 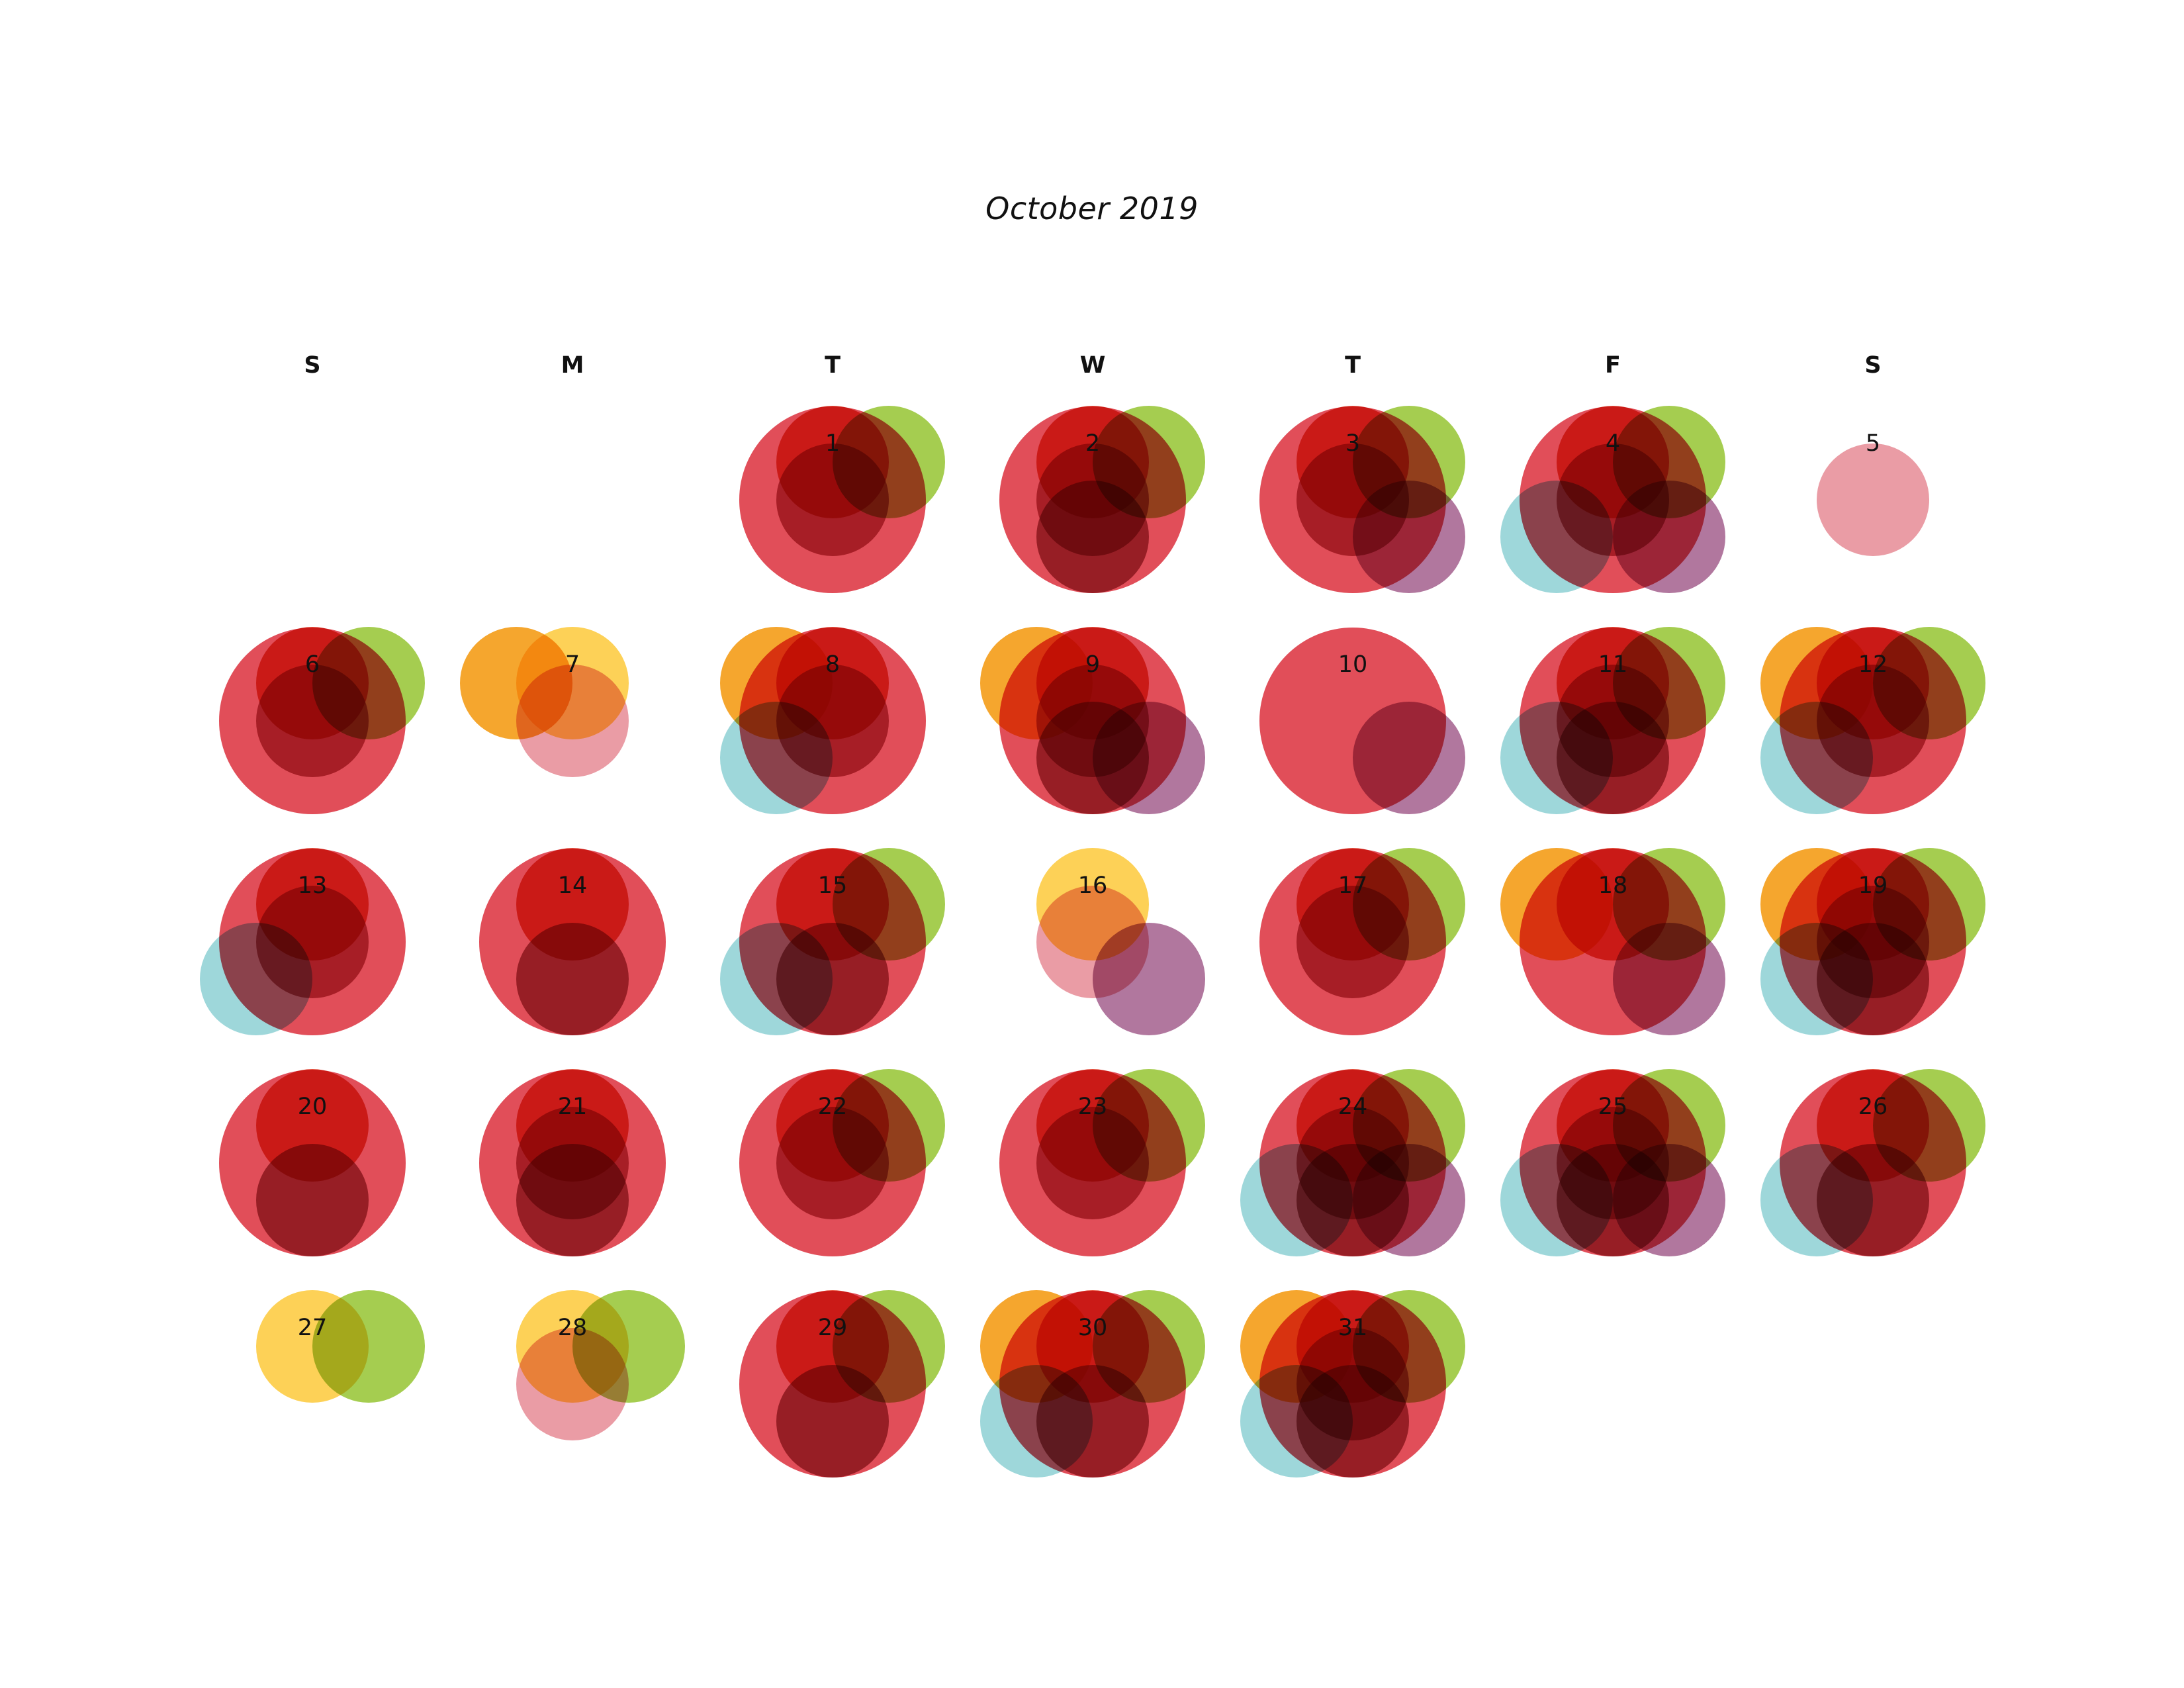 What do you see at coordinates (572, 683) in the screenshot?
I see `day-circle-yellow` at bounding box center [572, 683].